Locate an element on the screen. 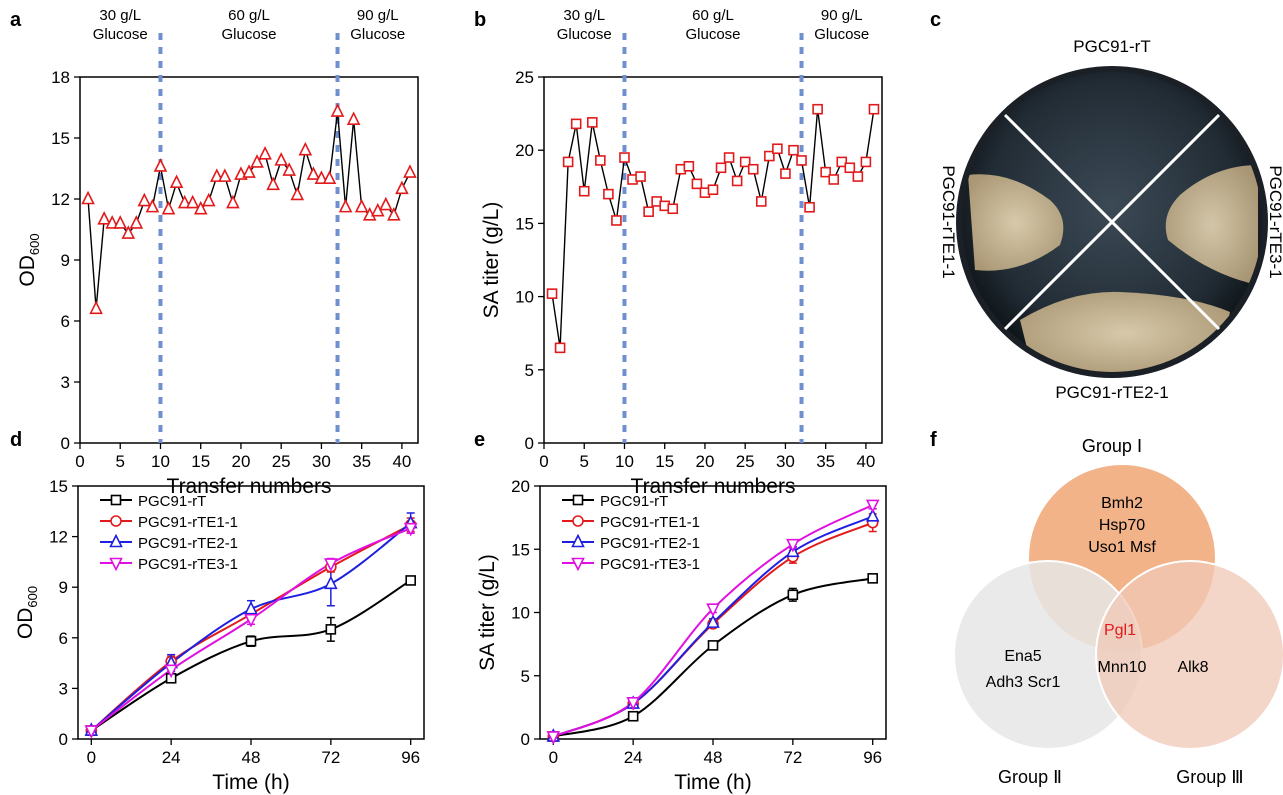  series-line is located at coordinates (713, 657).